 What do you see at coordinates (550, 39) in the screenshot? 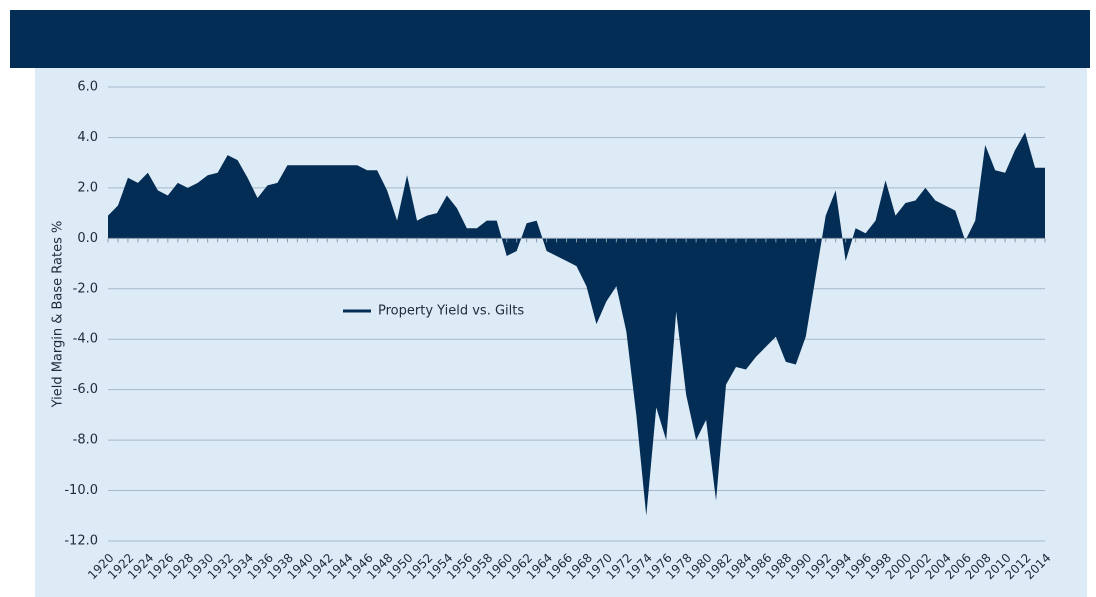
I see `header-bar` at bounding box center [550, 39].